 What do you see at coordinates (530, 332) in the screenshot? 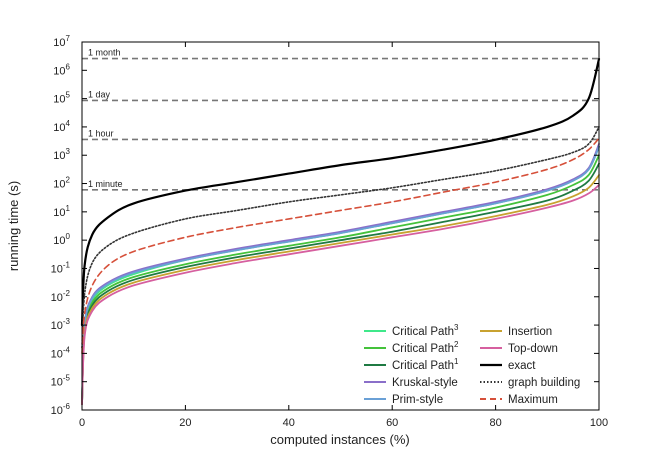
I see `legend-label: Insertion` at bounding box center [530, 332].